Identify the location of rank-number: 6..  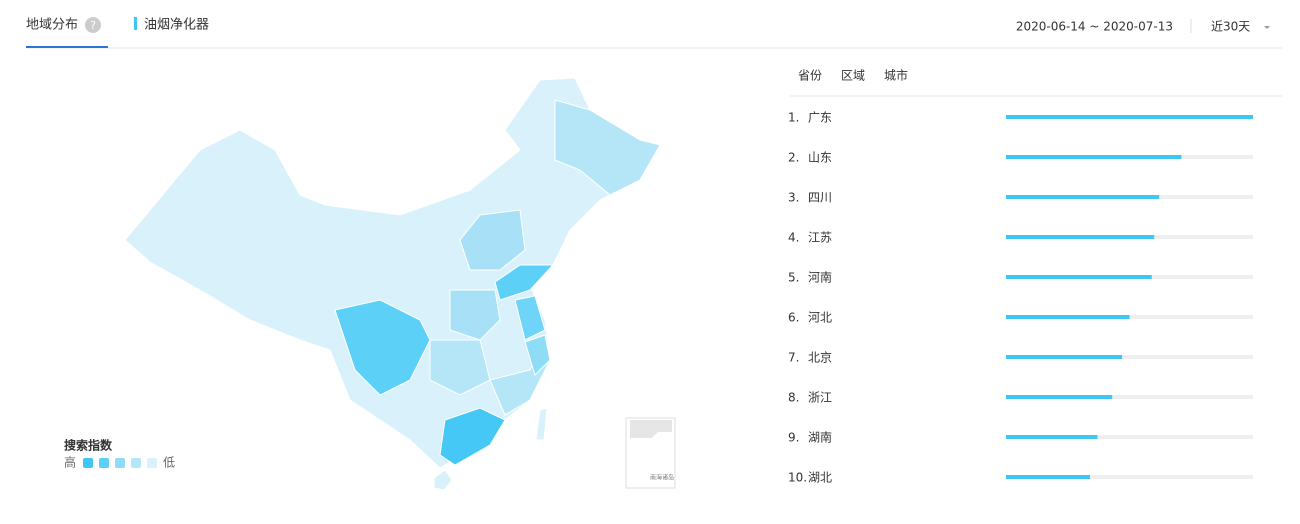
(793, 318).